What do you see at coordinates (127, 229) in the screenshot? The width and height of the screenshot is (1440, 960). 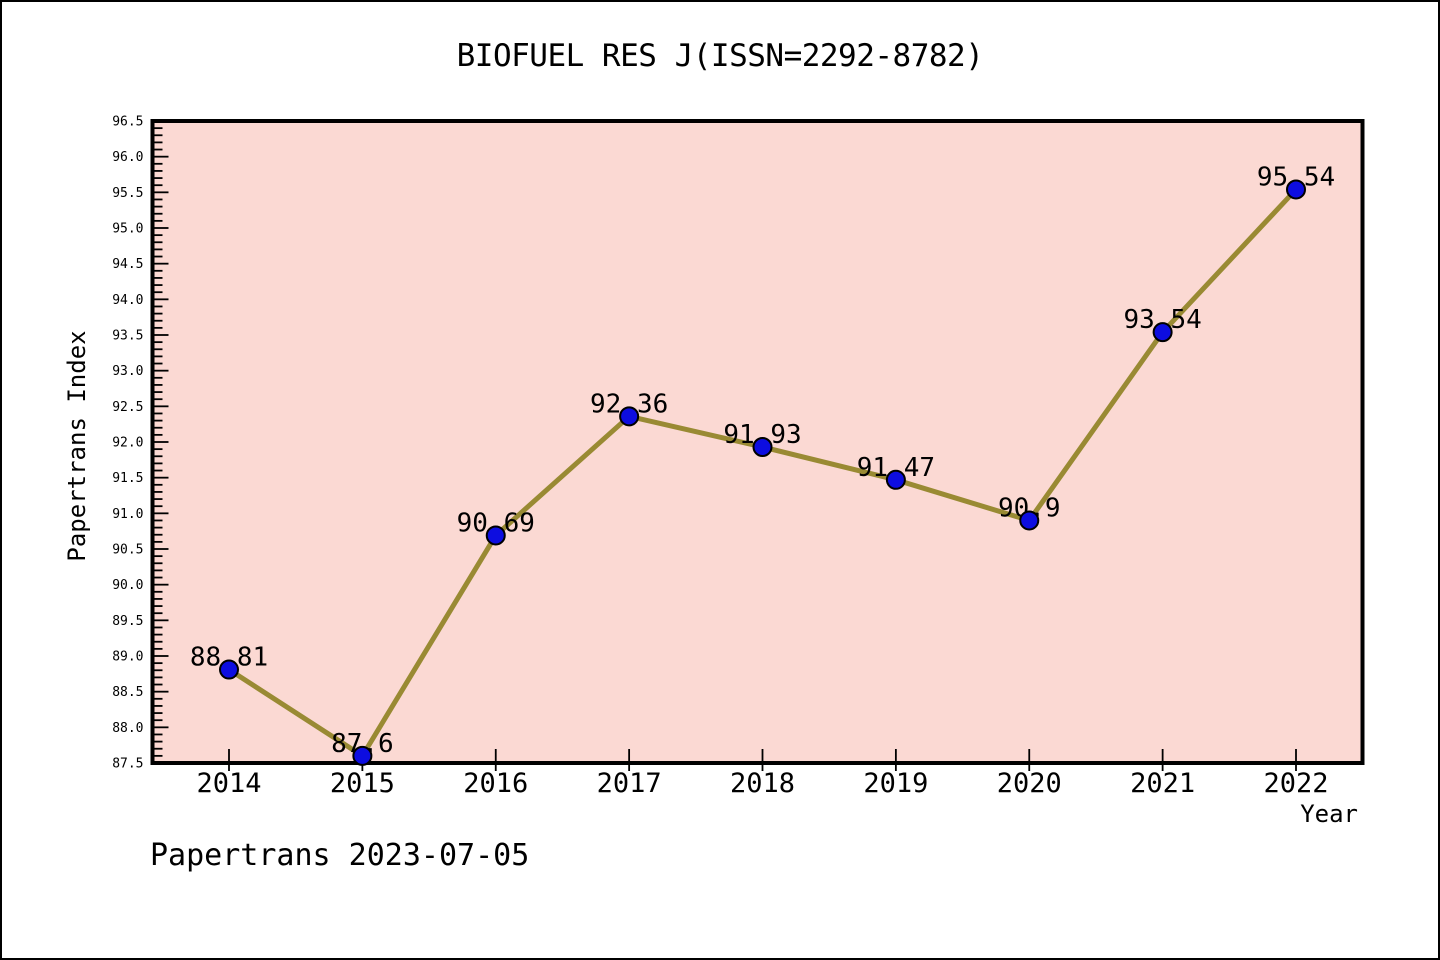 I see `svg-text: 95.0` at bounding box center [127, 229].